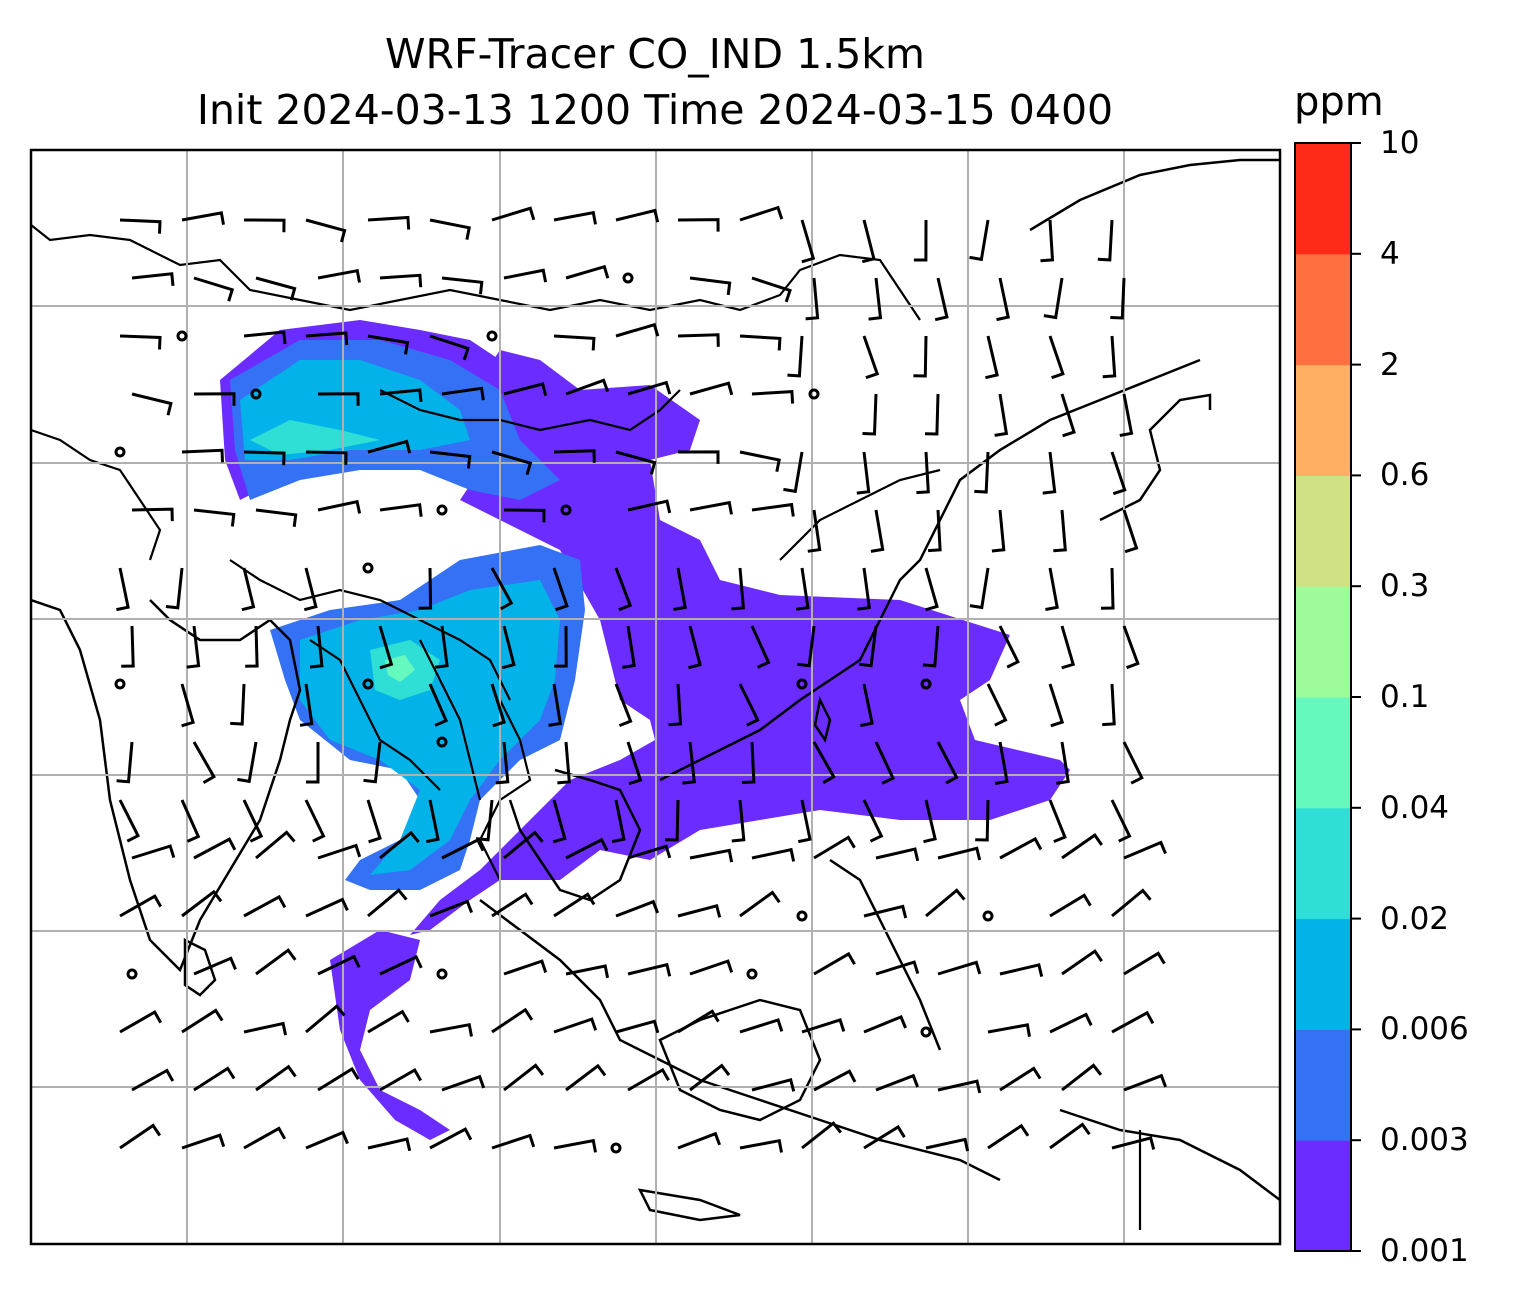  Describe the element at coordinates (1415, 807) in the screenshot. I see `colorbar-tick-label: 0.04` at that location.